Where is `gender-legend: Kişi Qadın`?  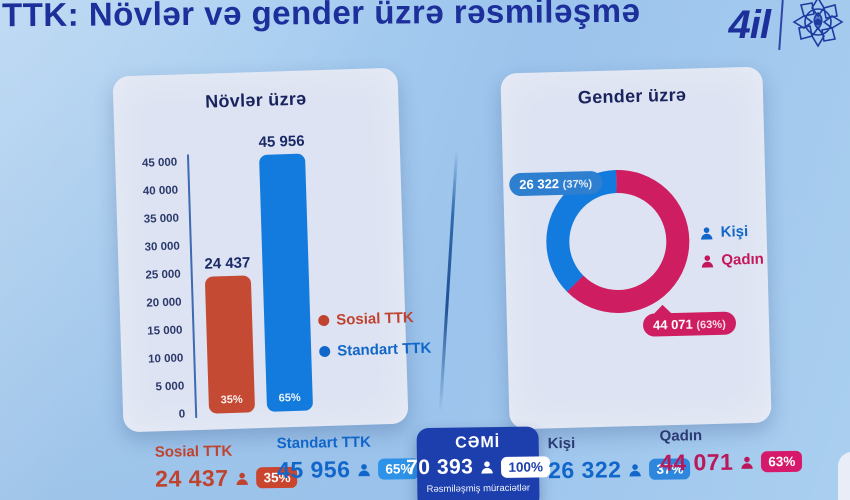
gender-legend: Kişi Qadın is located at coordinates (731, 252).